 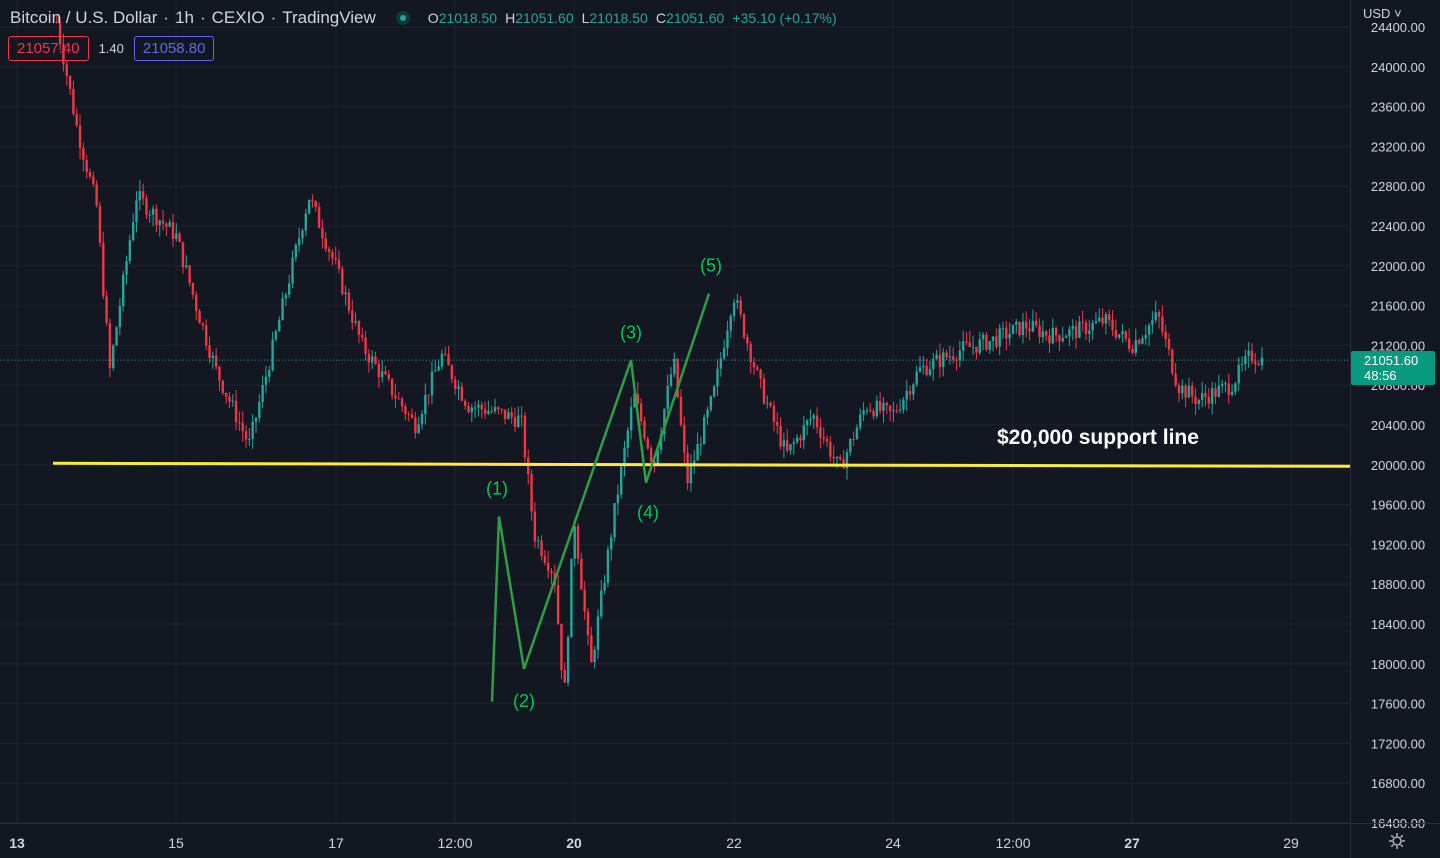 I want to click on current-price-tag: 21051.60 48:56, so click(x=1393, y=368).